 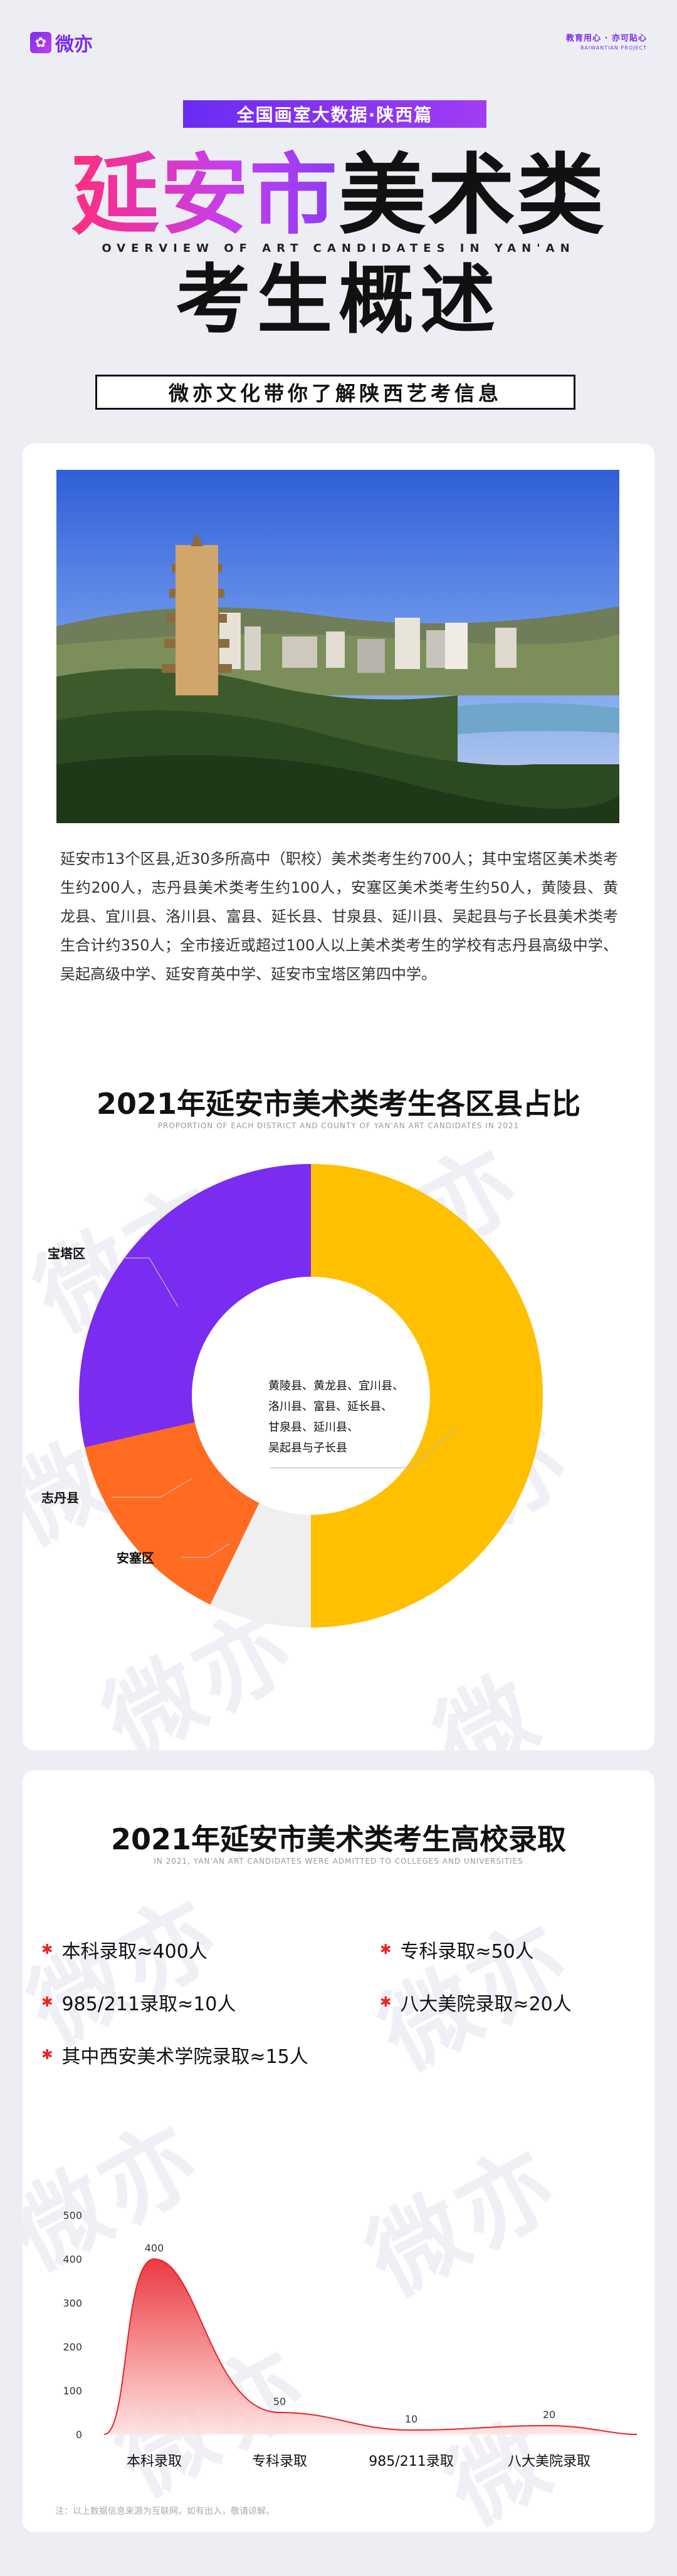 I want to click on stat-eight-academies: ✱ 八大美院录取≈20人, so click(x=476, y=2002).